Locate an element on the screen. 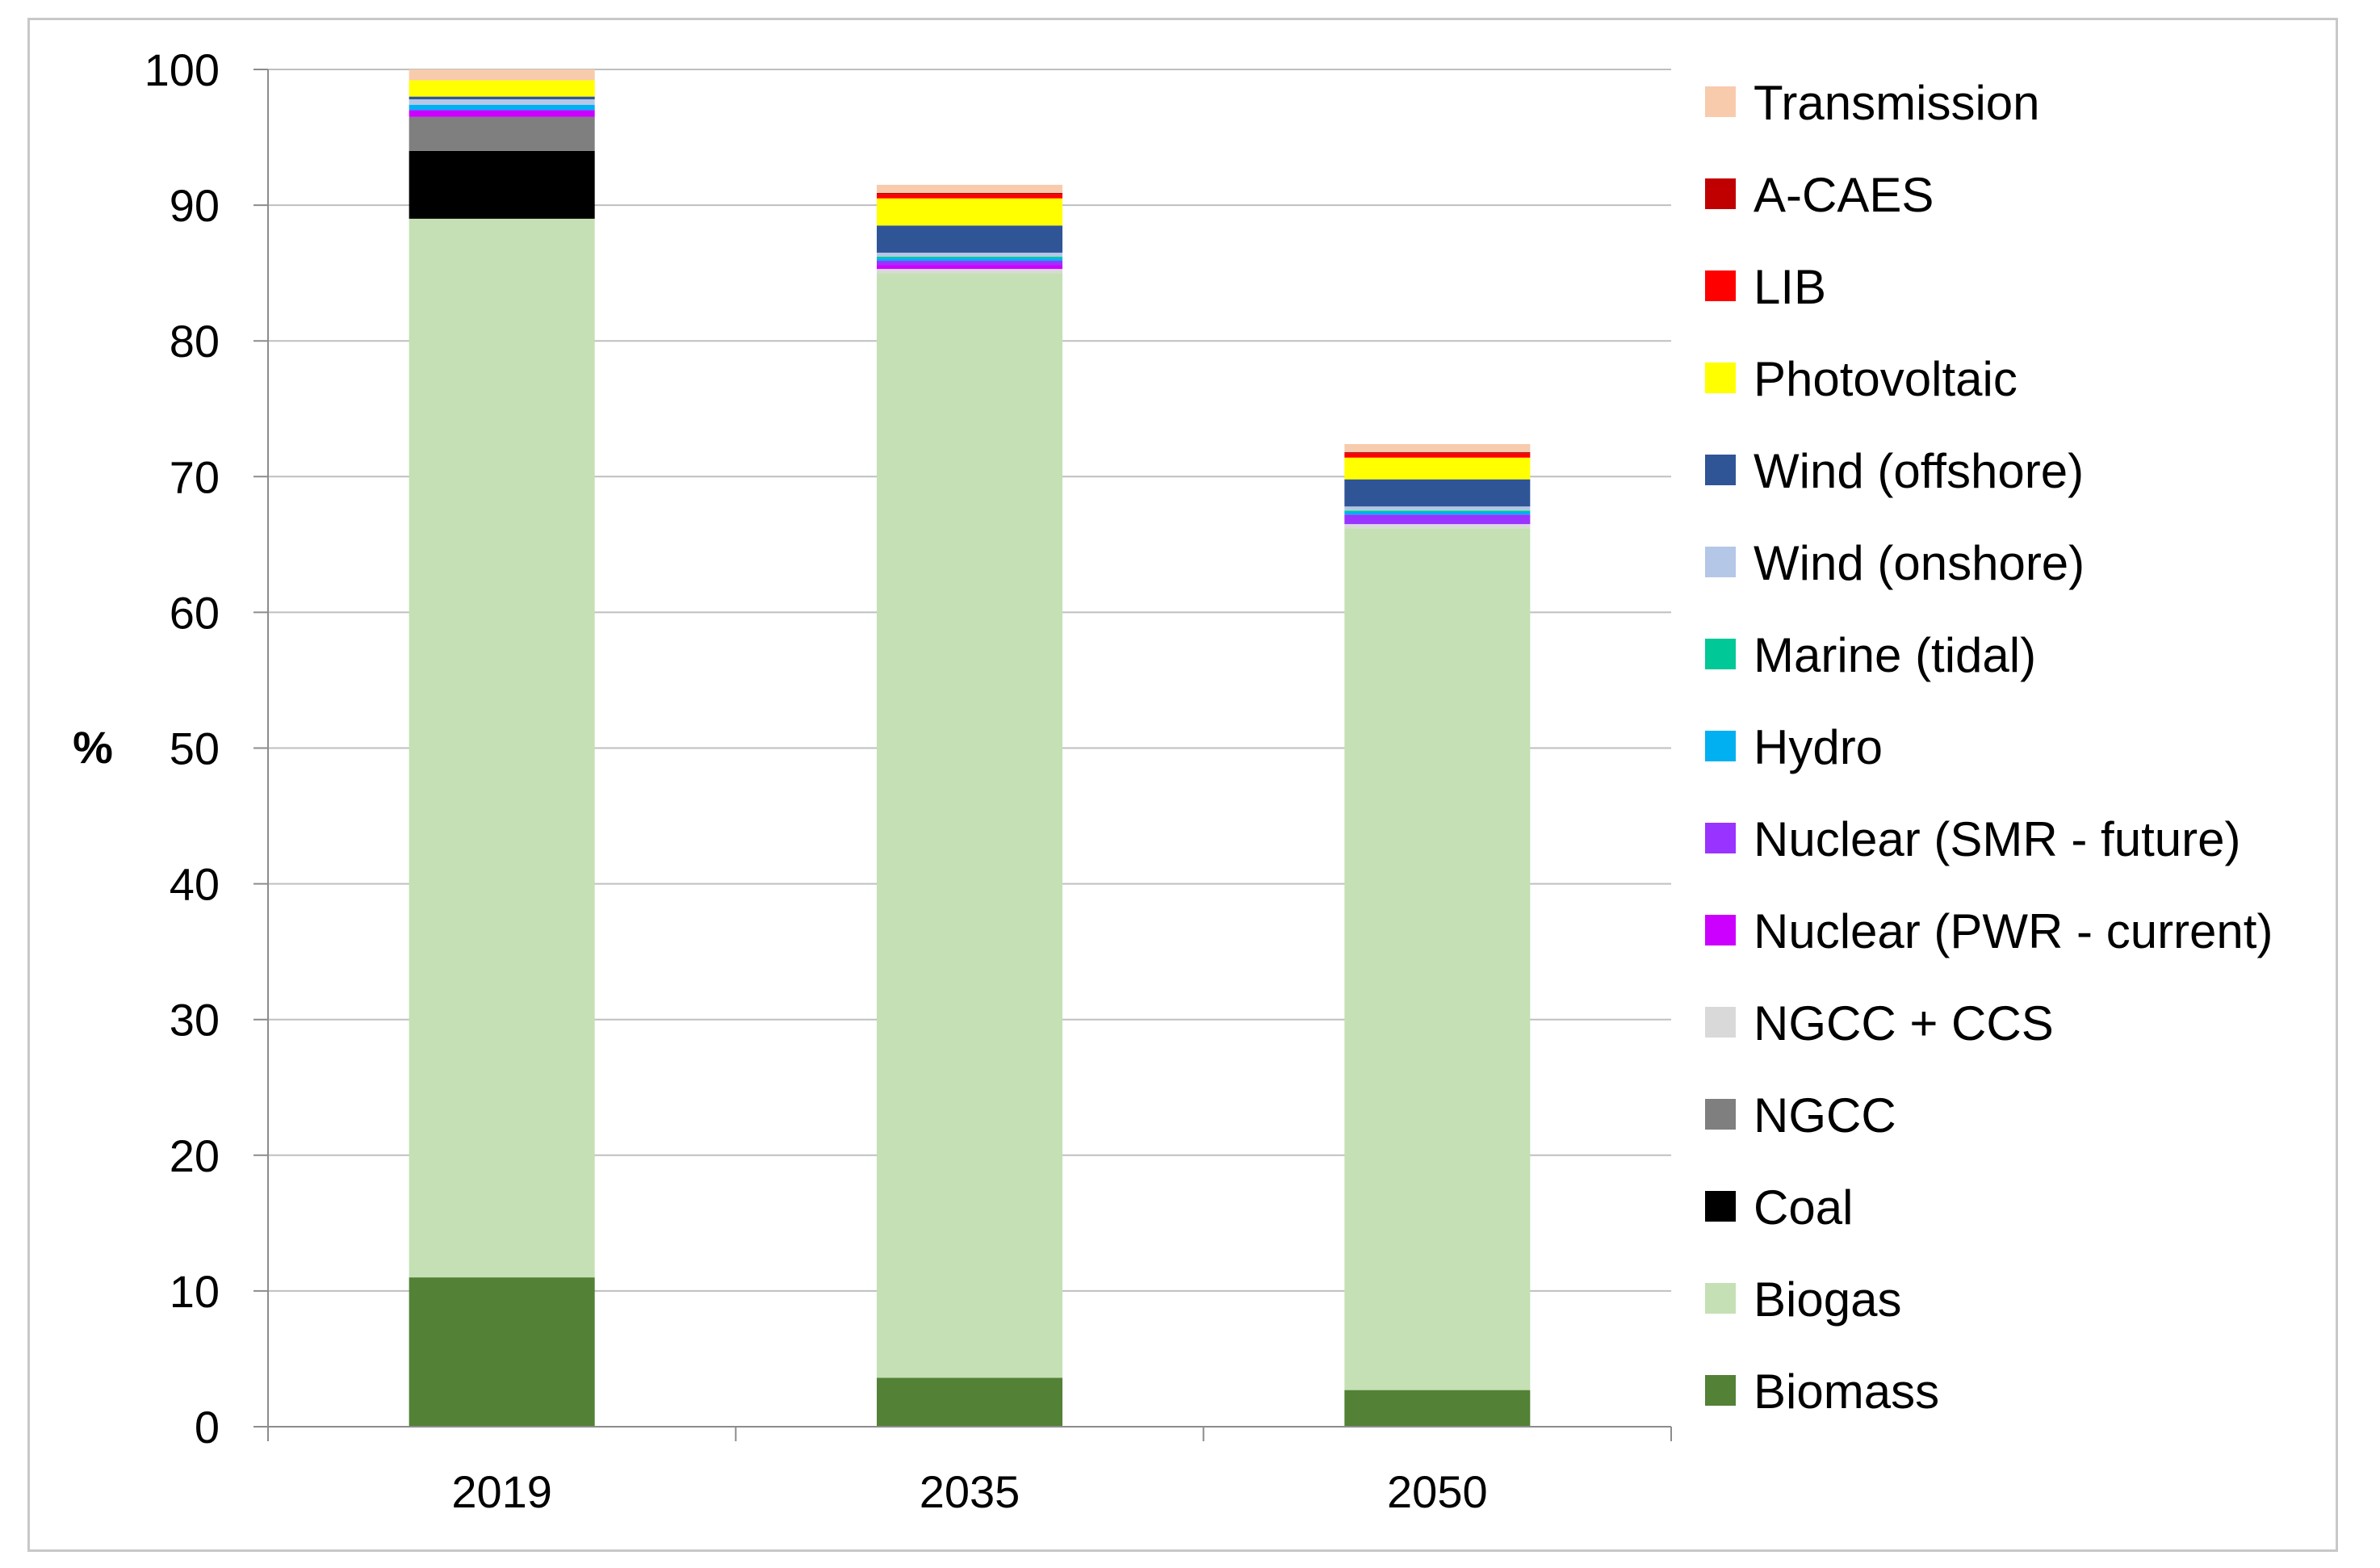 This screenshot has width=2380, height=1568. x-tick-label-2050: 2050 is located at coordinates (1437, 1491).